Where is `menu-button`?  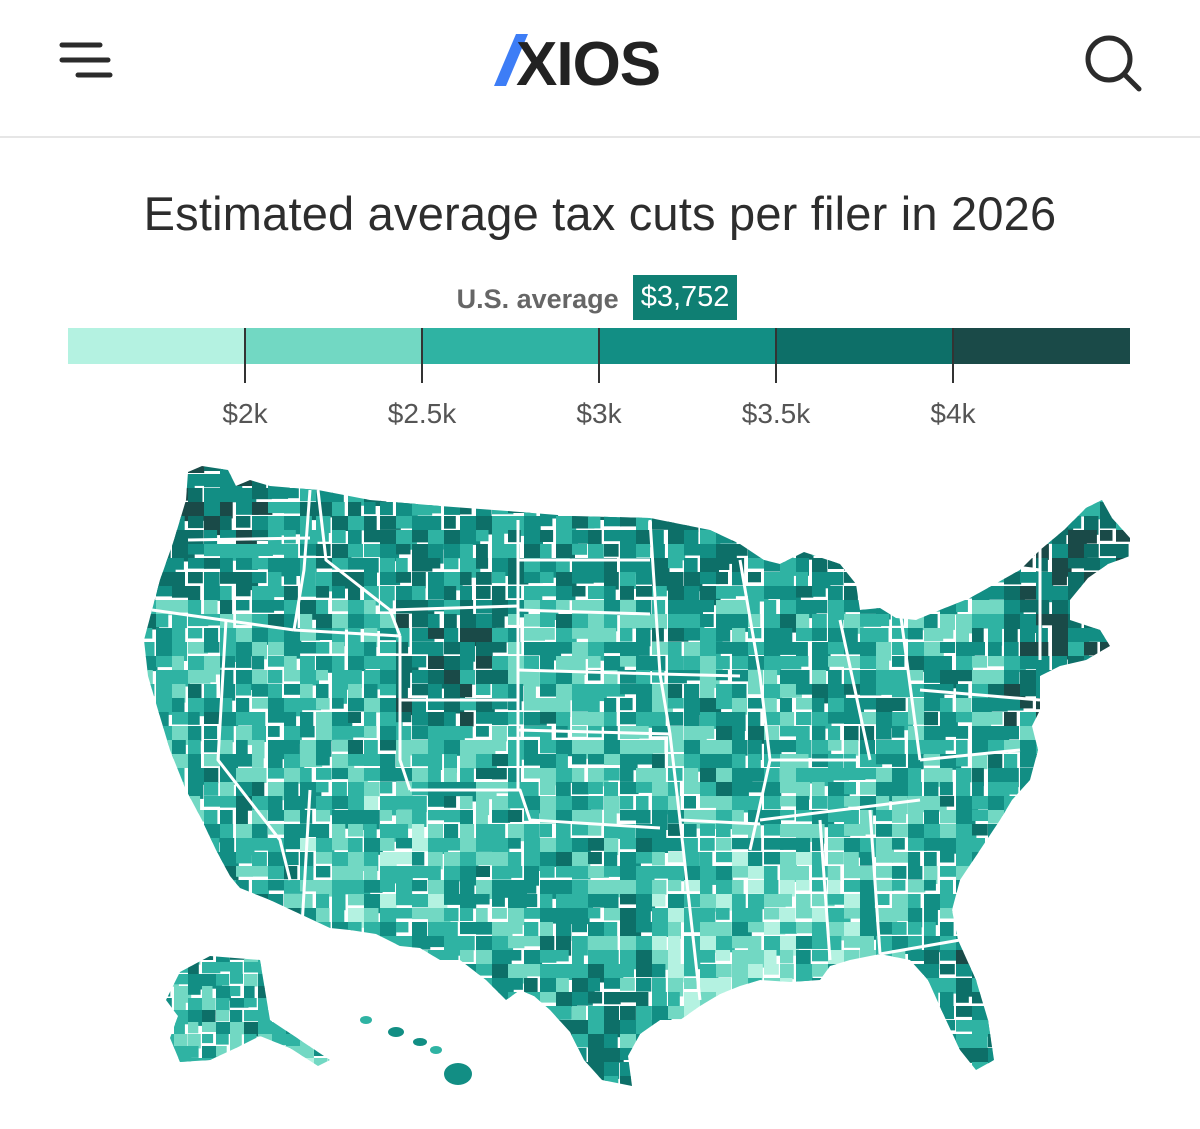 menu-button is located at coordinates (88, 62).